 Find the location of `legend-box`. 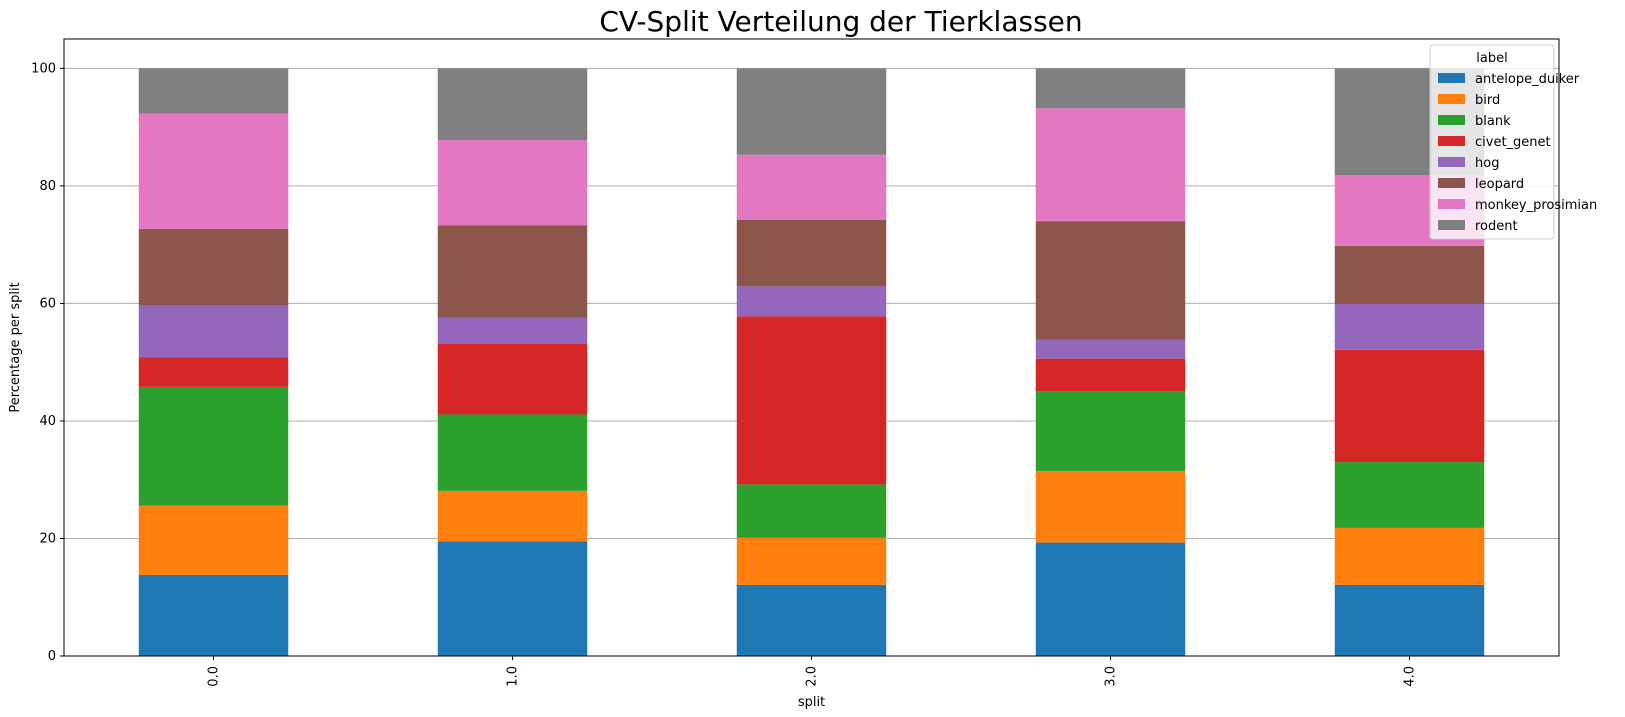

legend-box is located at coordinates (1492, 142).